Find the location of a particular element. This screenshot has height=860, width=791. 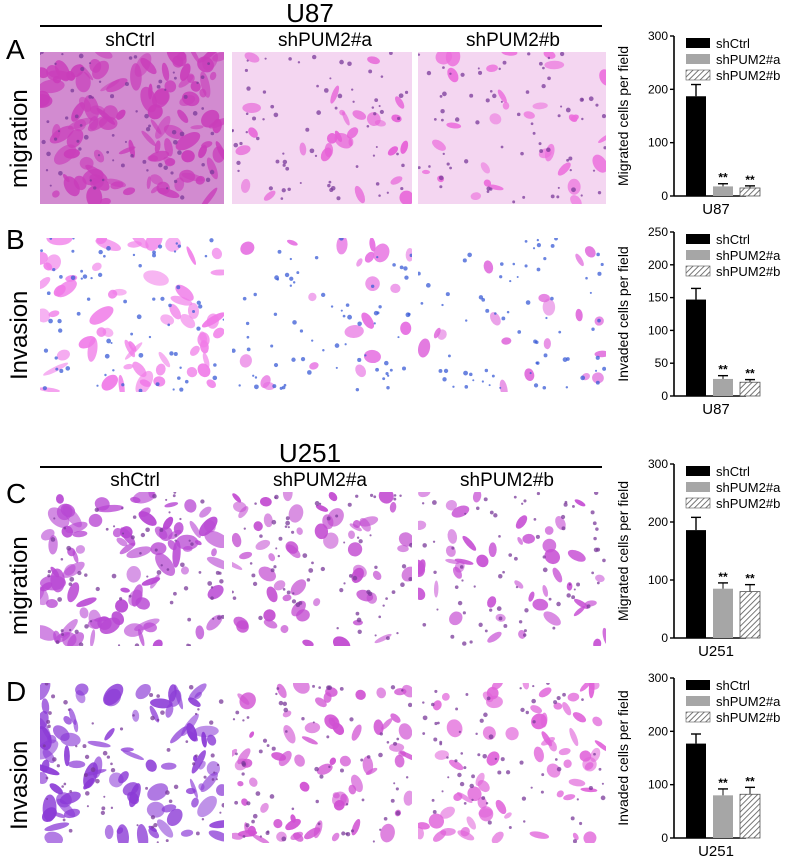

micrograph-migration-u251-shpum2b is located at coordinates (512, 569).